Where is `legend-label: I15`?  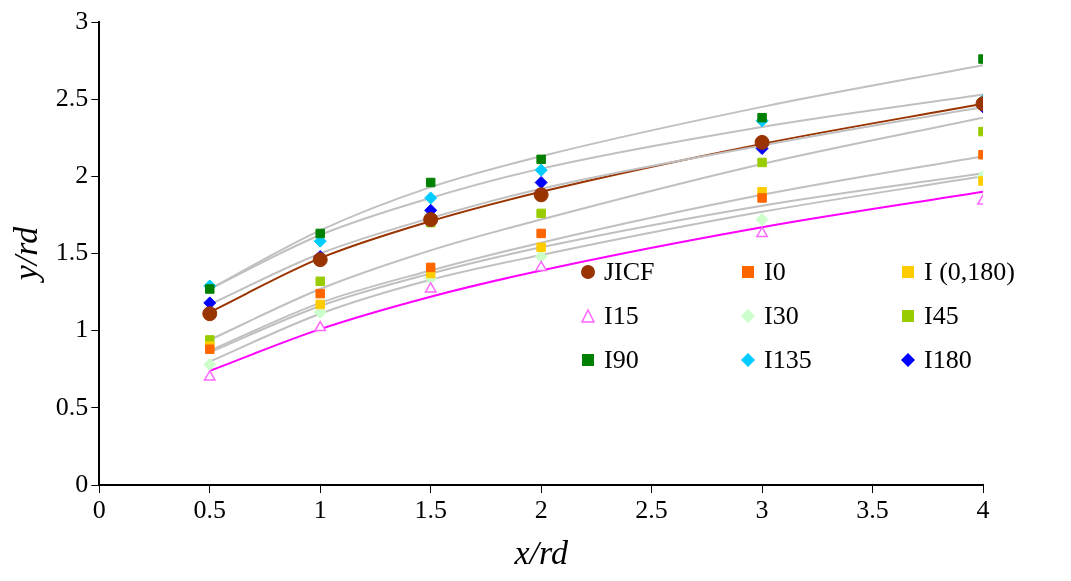
legend-label: I15 is located at coordinates (621, 316).